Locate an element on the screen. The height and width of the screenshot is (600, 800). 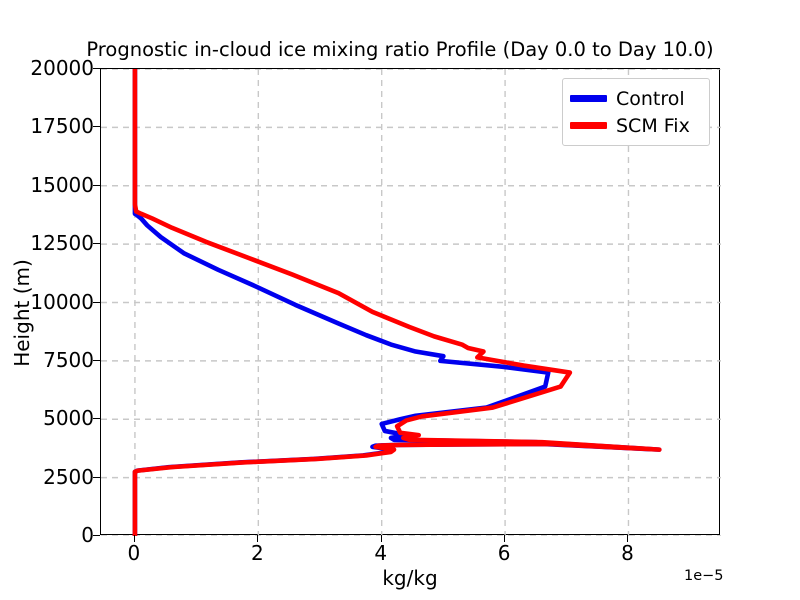
y-tick-label: 2500 is located at coordinates (68, 476).